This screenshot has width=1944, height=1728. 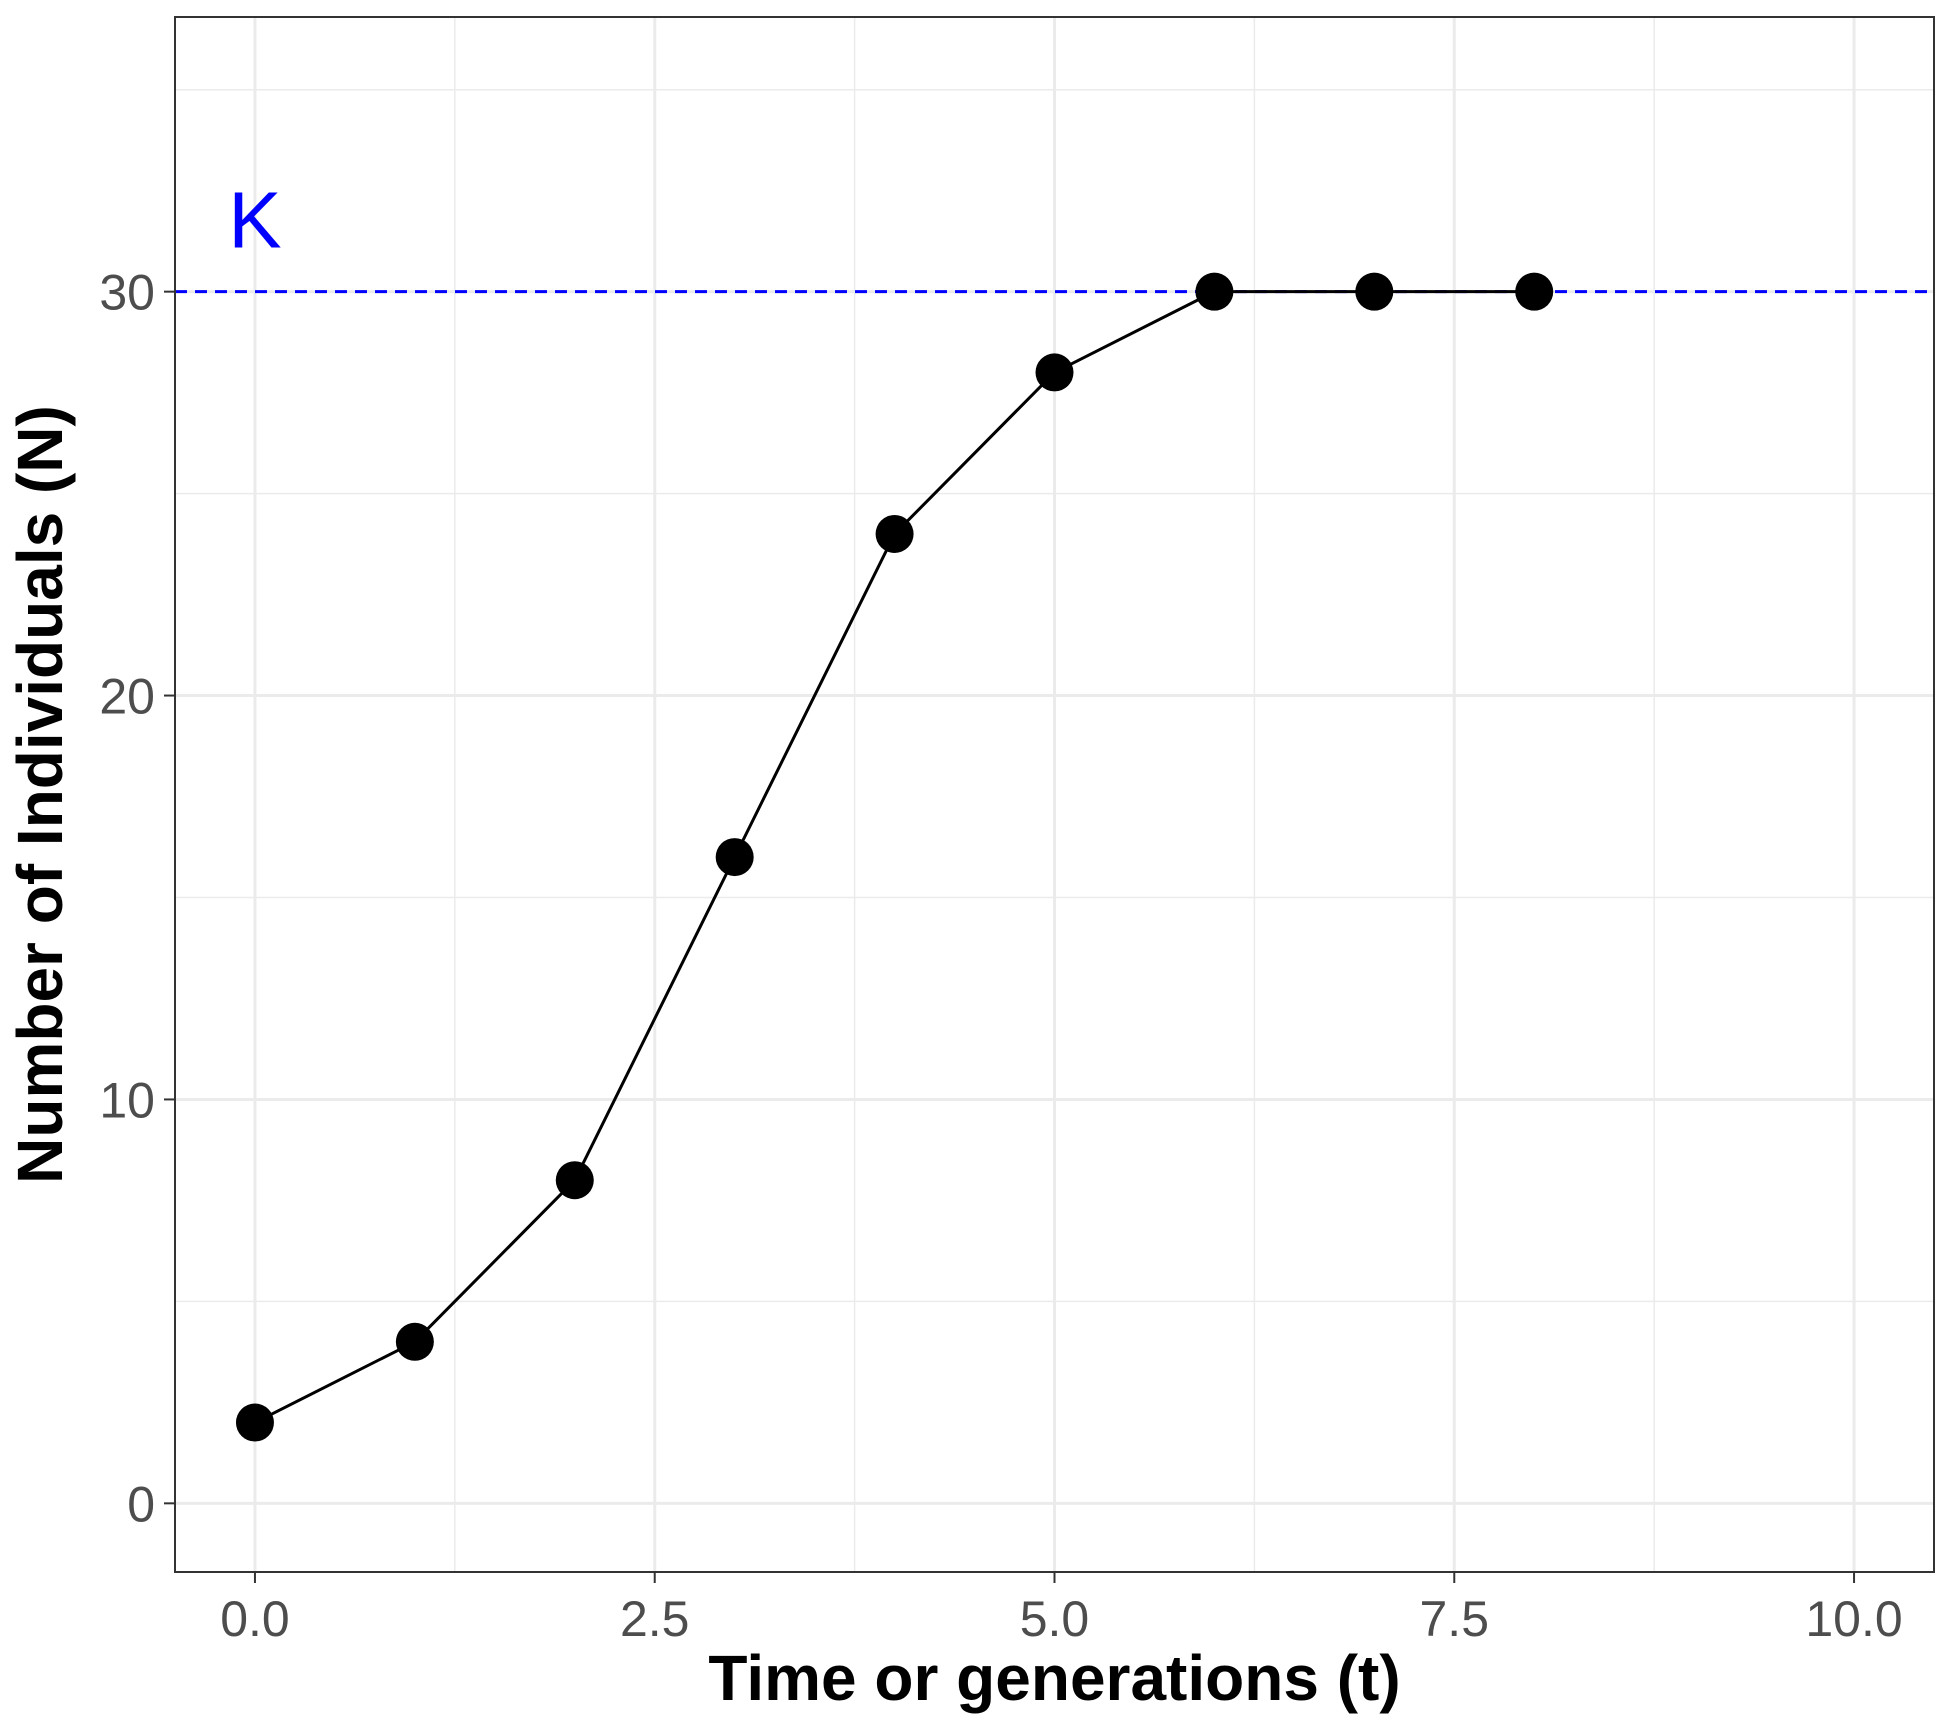 What do you see at coordinates (40, 794) in the screenshot?
I see `y-axis-title: Number of Individuals (N)` at bounding box center [40, 794].